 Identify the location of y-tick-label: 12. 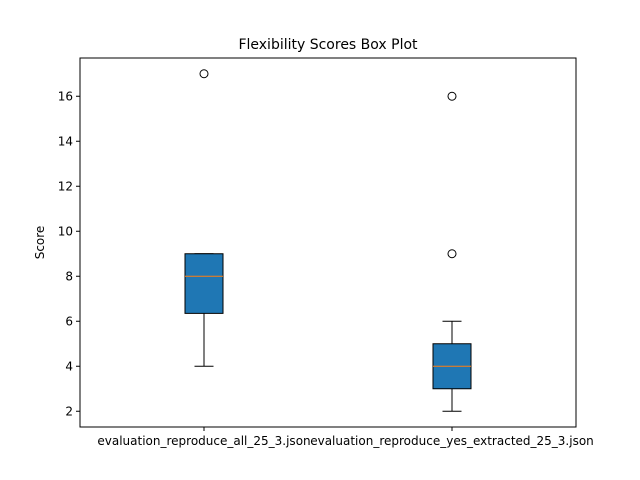
(65, 186).